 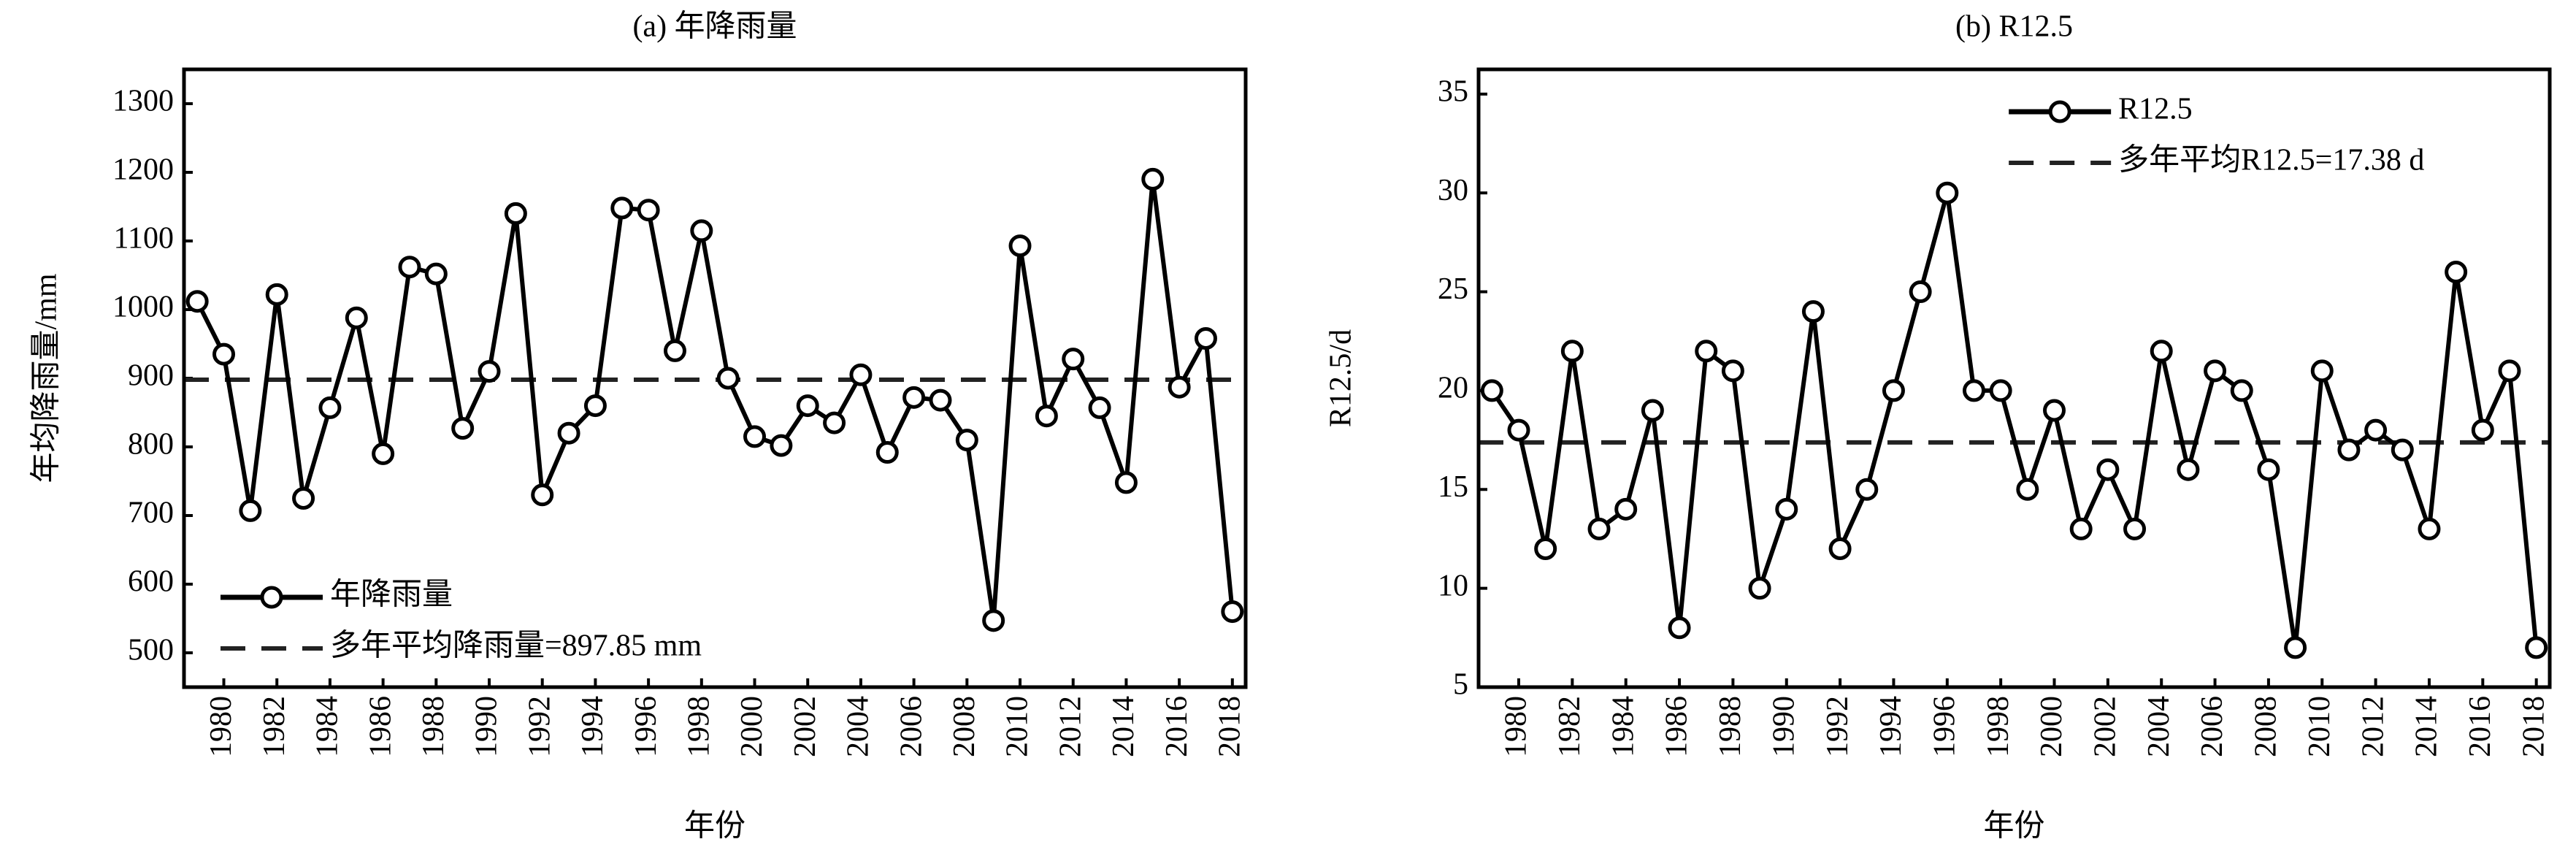 What do you see at coordinates (2373, 726) in the screenshot?
I see `x-tick-label: 2012` at bounding box center [2373, 726].